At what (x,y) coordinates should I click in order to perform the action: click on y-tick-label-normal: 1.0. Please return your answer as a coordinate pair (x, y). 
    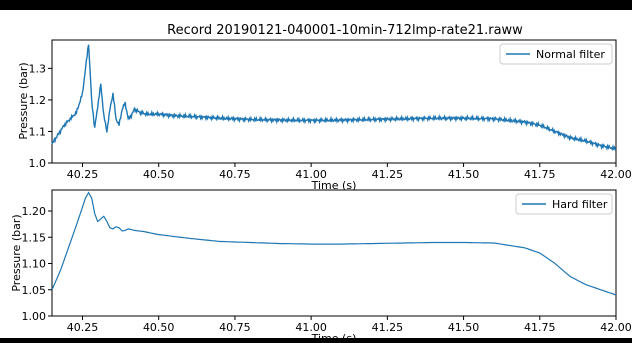
    Looking at the image, I should click on (38, 163).